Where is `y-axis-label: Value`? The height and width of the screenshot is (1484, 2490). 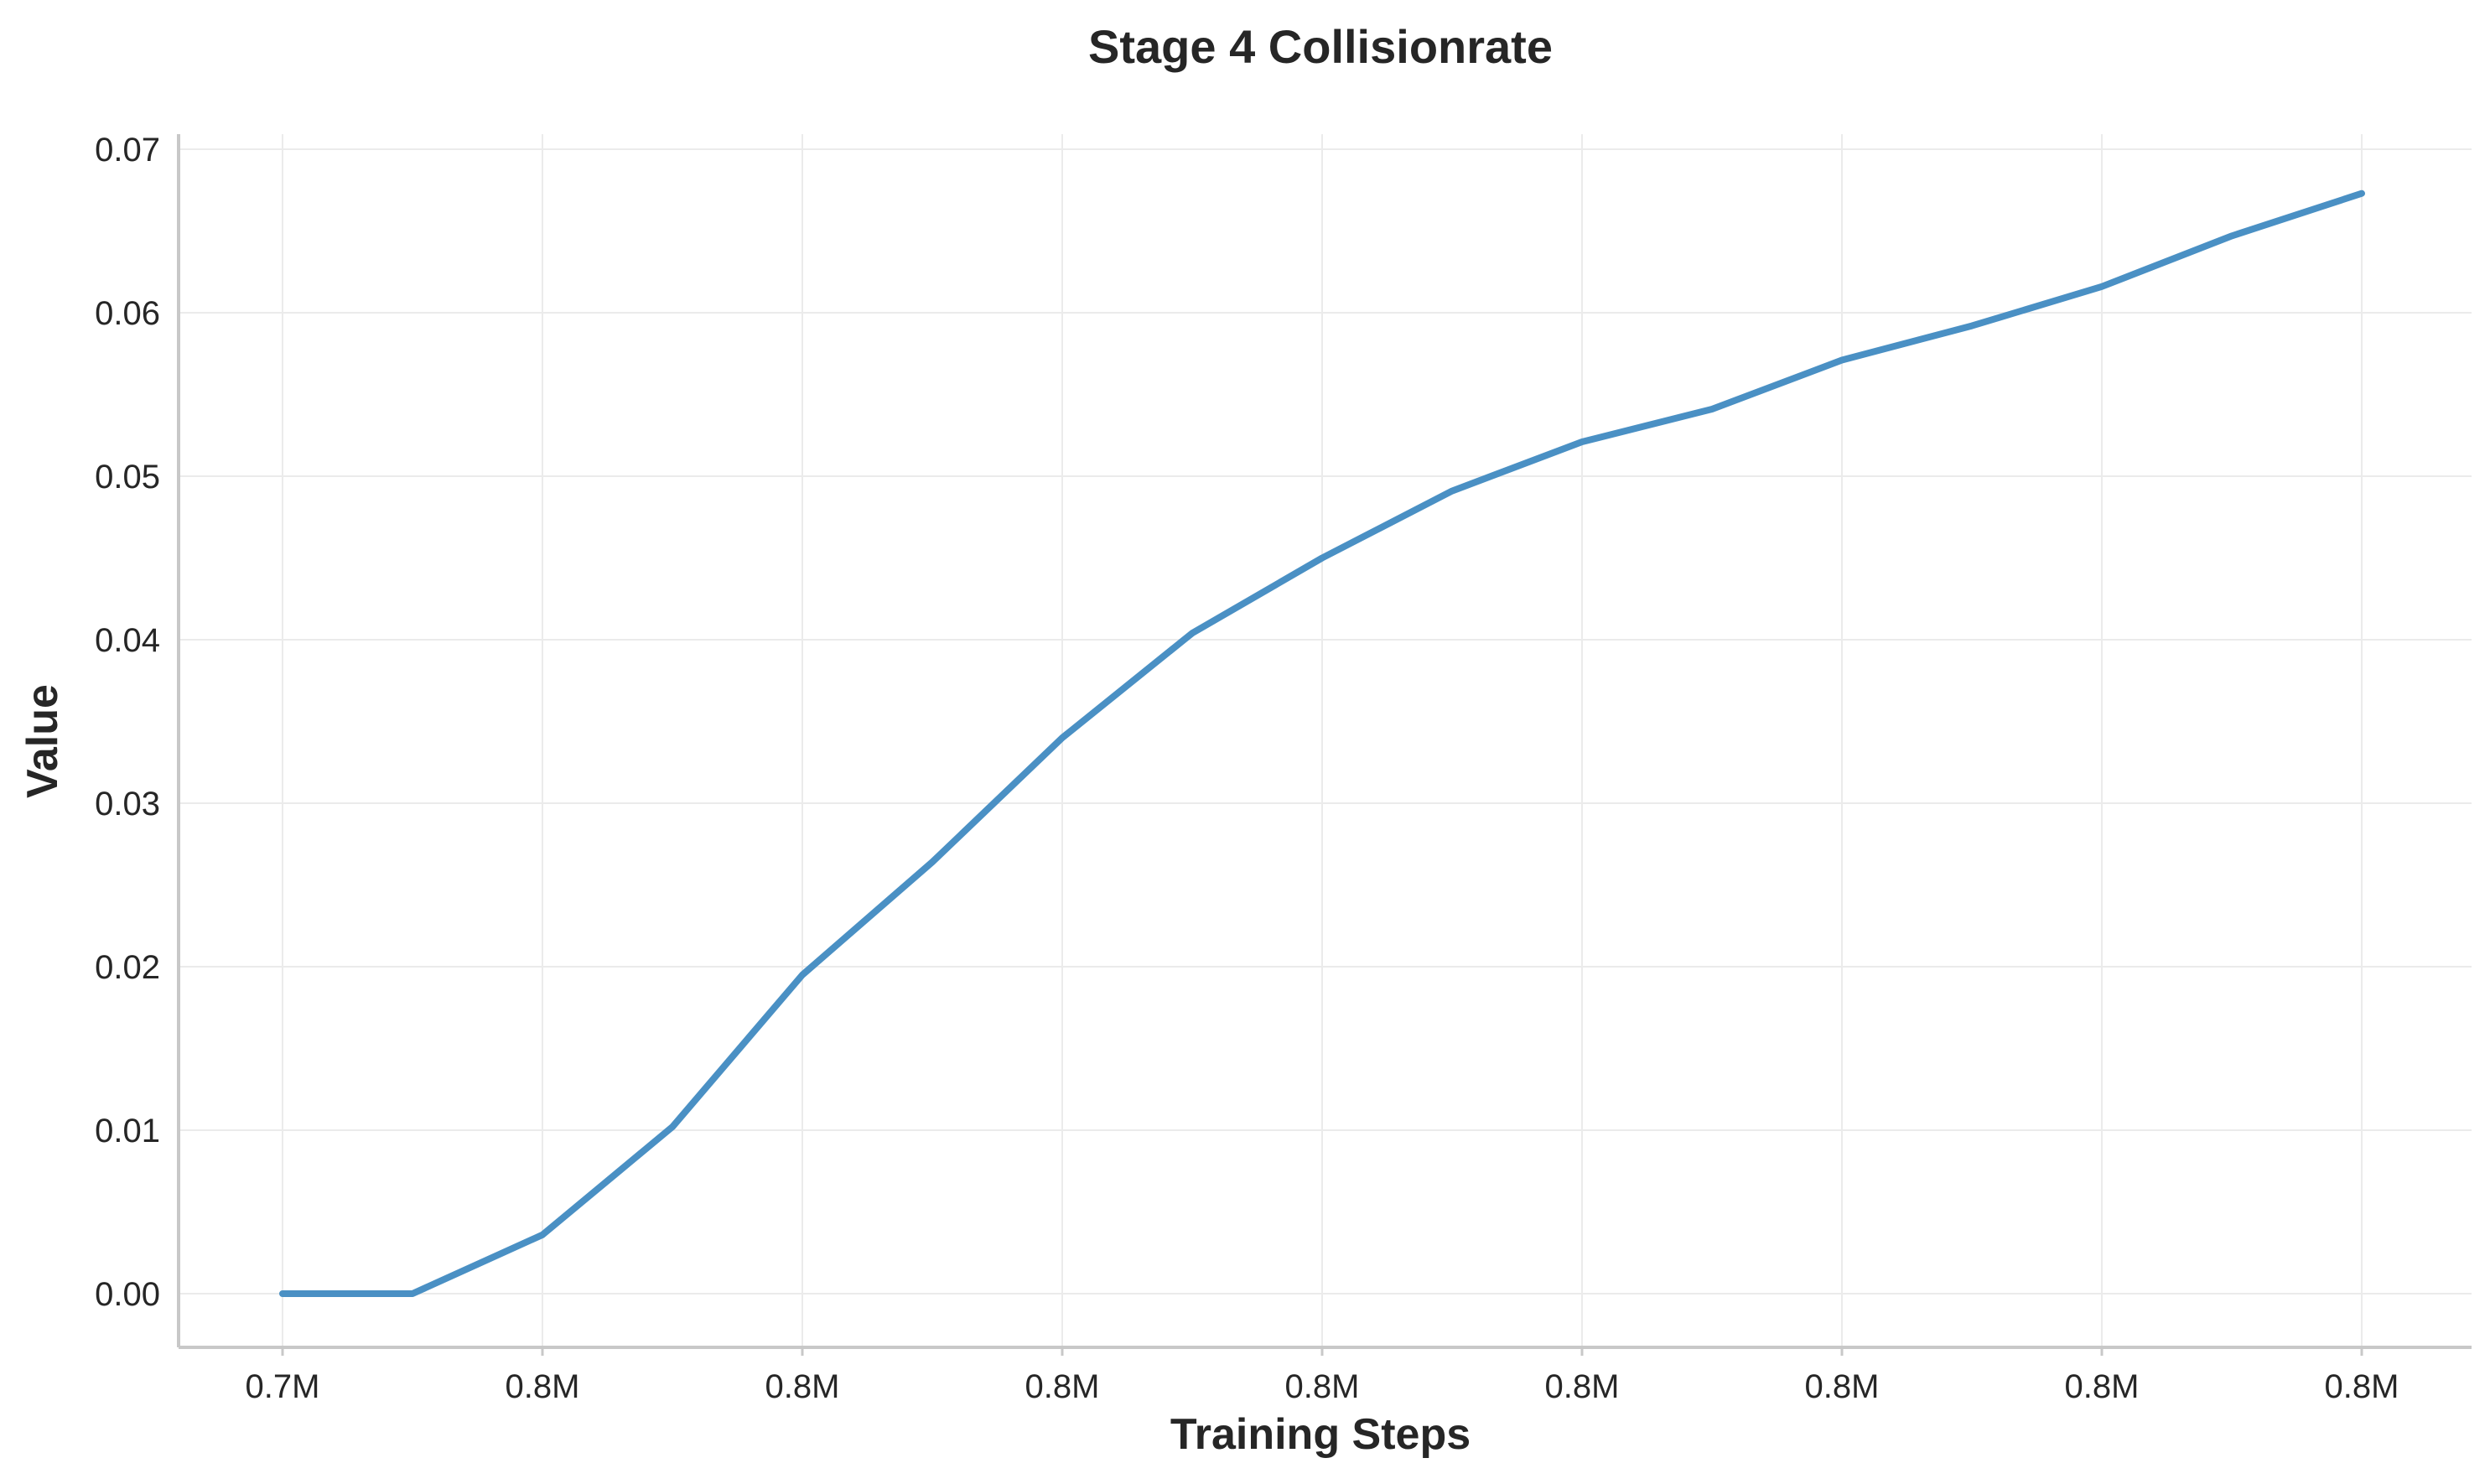
y-axis-label: Value is located at coordinates (42, 741).